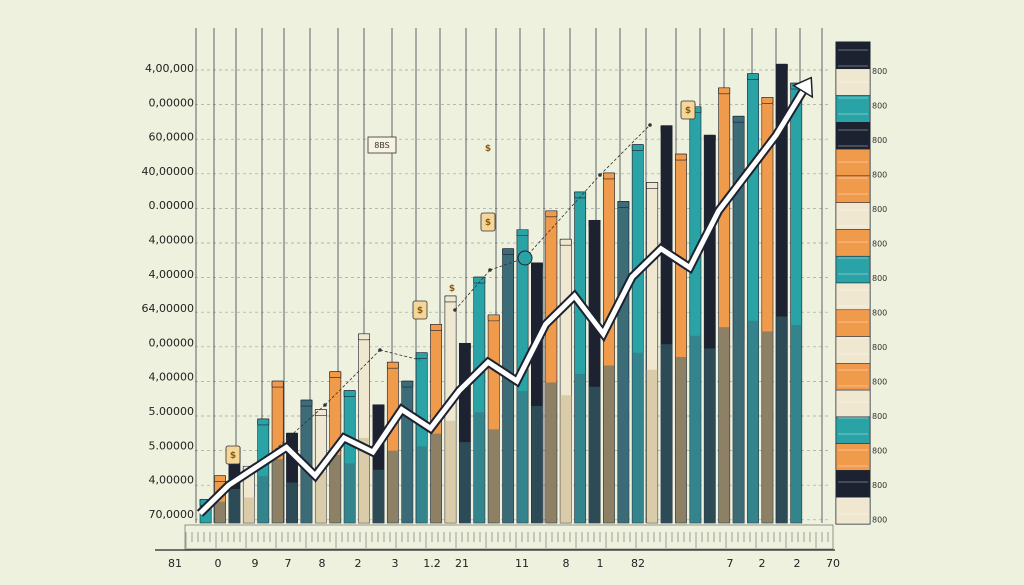  Describe the element at coordinates (172, 205) in the screenshot. I see `y-tick-label: 0.00000` at that location.